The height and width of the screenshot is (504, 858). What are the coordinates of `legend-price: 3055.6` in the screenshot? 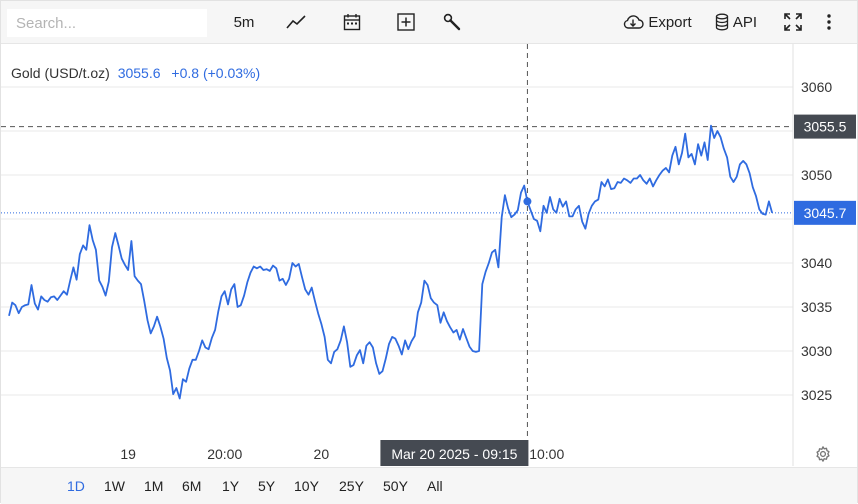 It's located at (139, 73).